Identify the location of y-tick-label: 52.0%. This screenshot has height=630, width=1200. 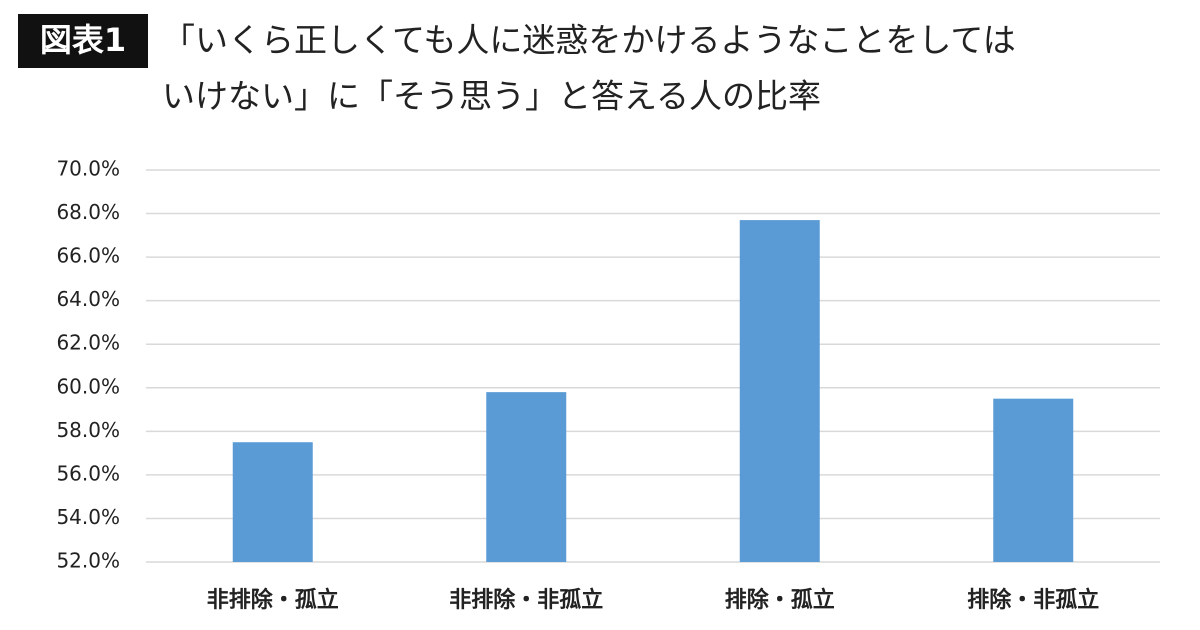
(88, 561).